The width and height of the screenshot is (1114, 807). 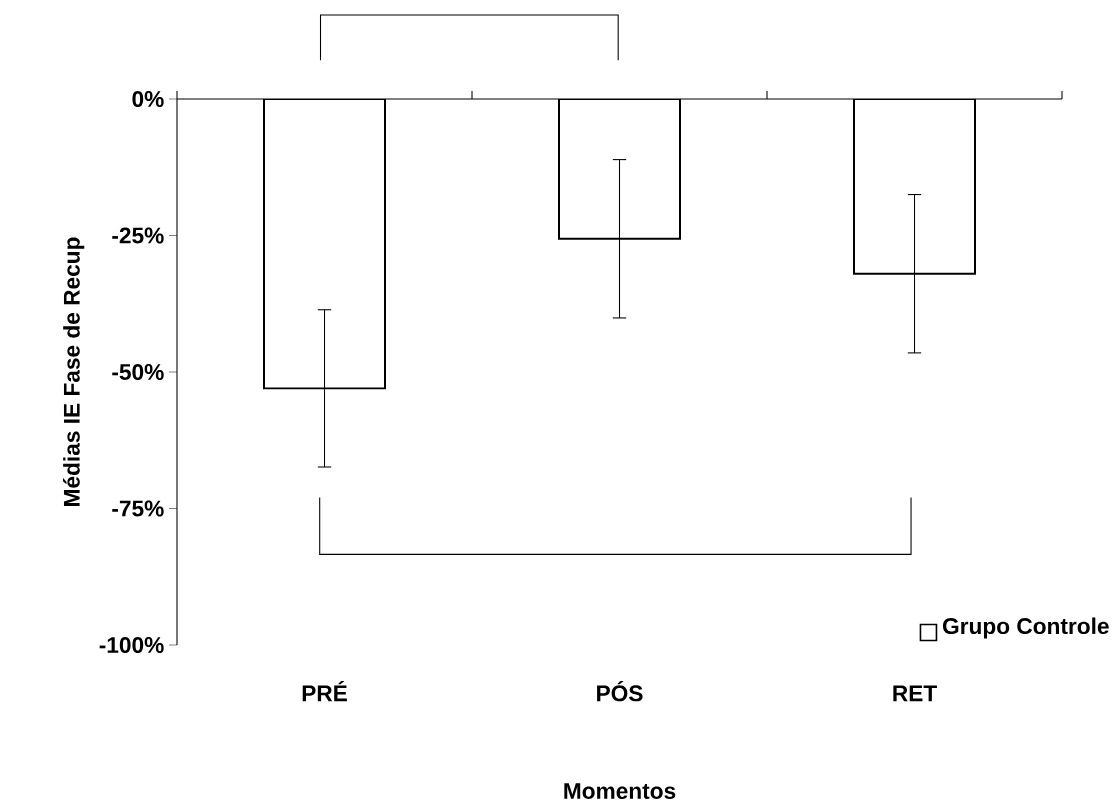 I want to click on y-tick-label: -75%, so click(x=138, y=508).